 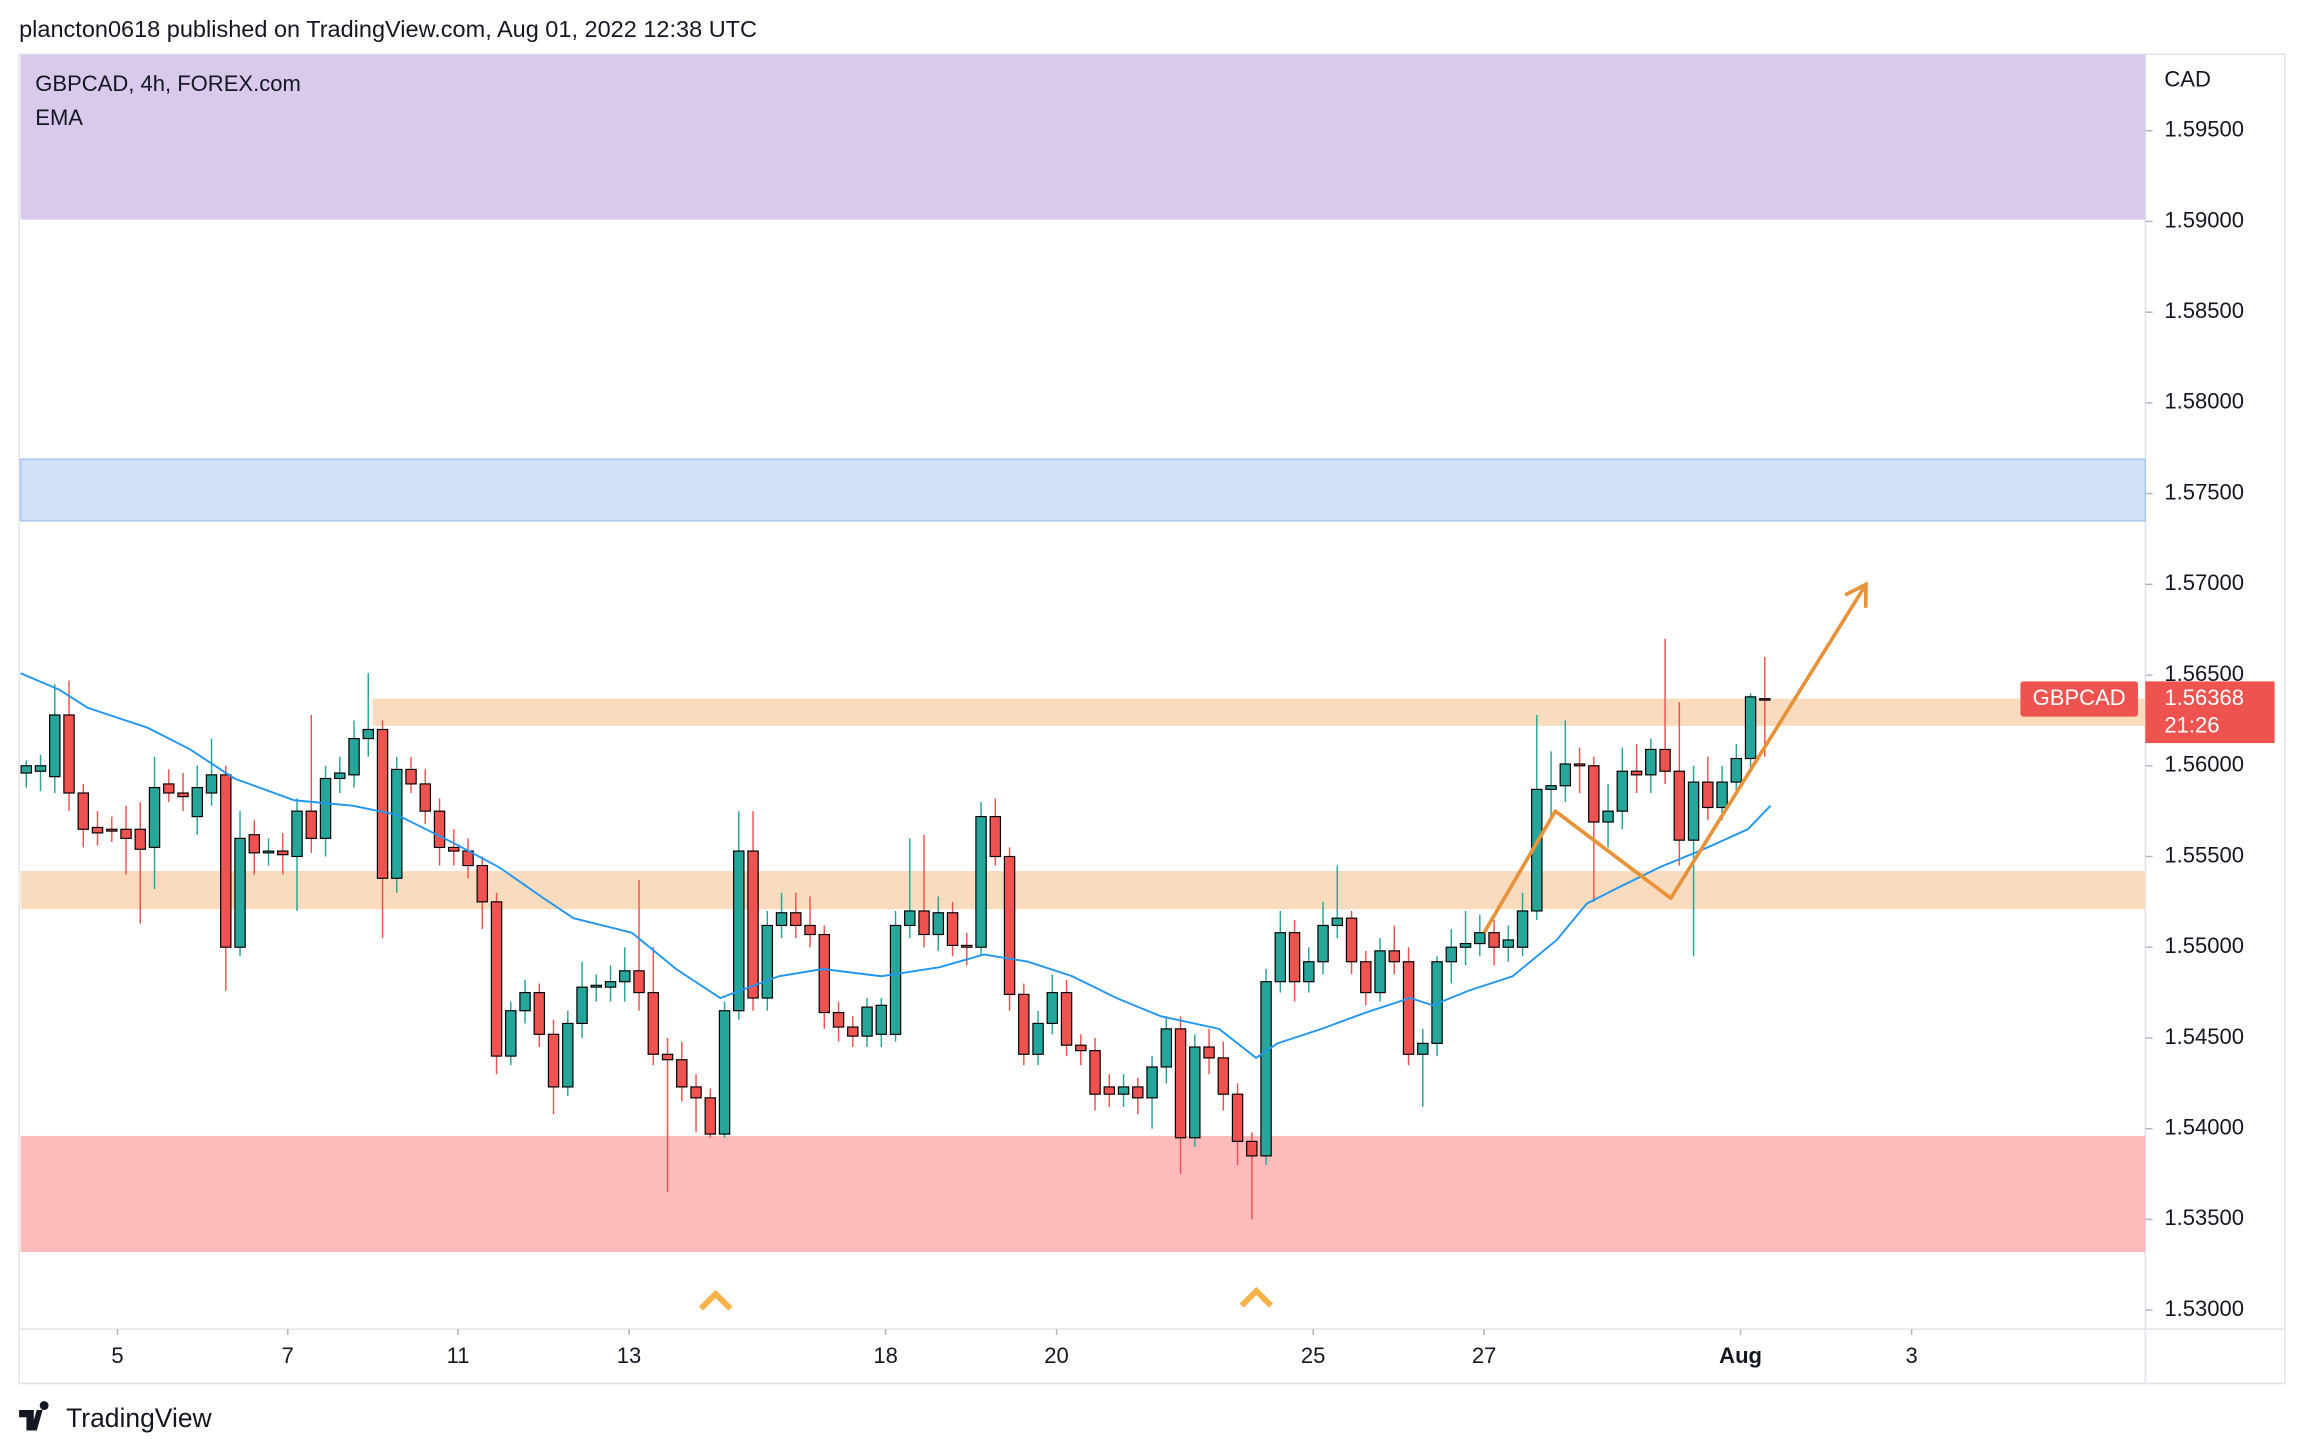 I want to click on y-tick-label: 1.57000, so click(x=2204, y=582).